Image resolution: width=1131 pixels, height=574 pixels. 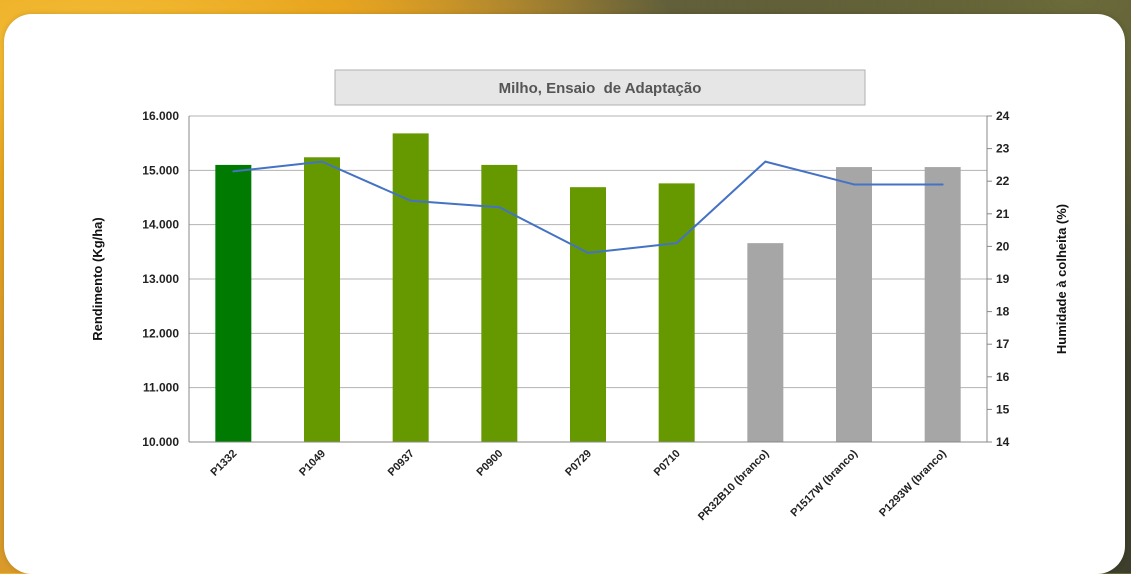 What do you see at coordinates (578, 463) in the screenshot?
I see `category-label: P0729` at bounding box center [578, 463].